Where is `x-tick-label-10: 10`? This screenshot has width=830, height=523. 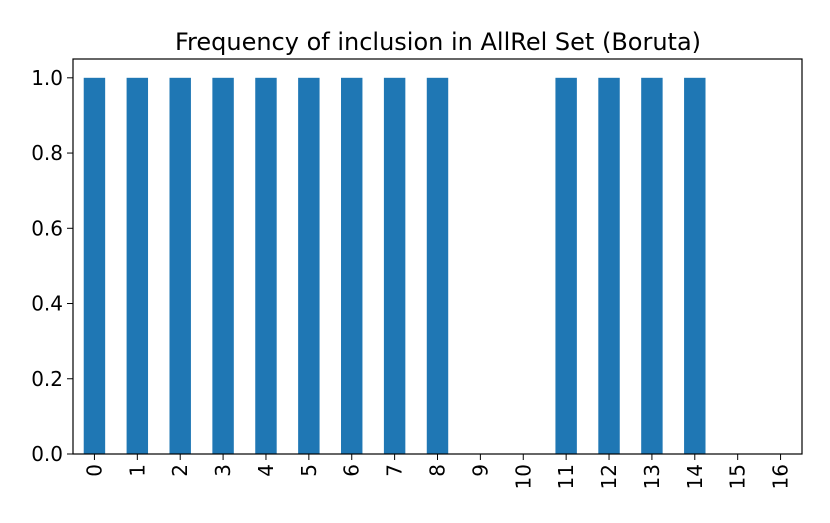 x-tick-label-10: 10 is located at coordinates (523, 476).